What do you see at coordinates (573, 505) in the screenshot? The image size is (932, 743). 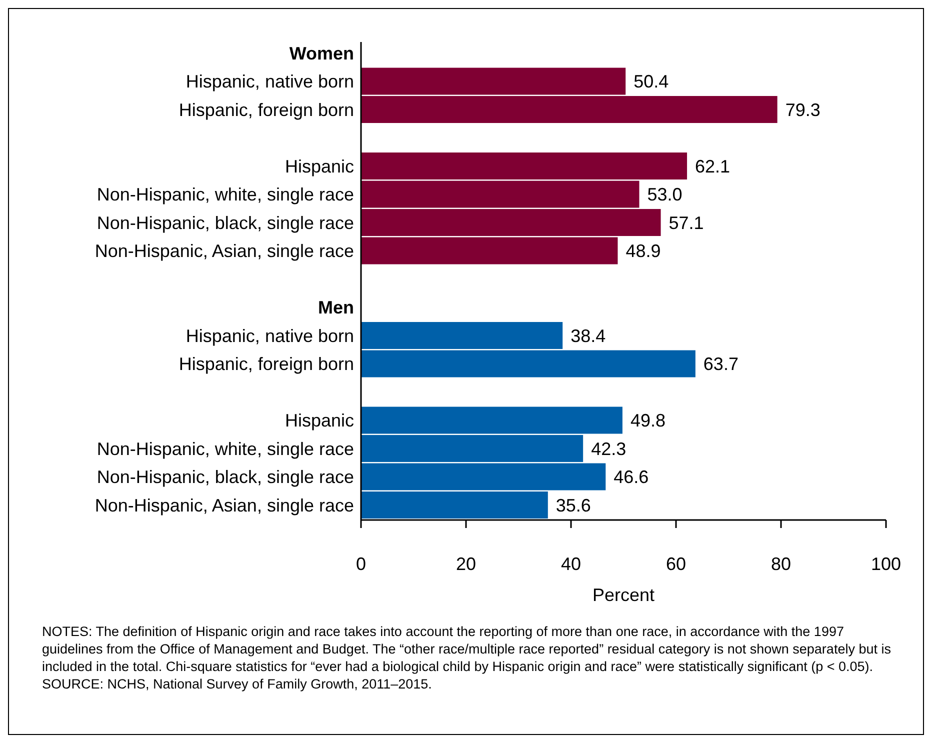 I see `data-label: 35.6` at bounding box center [573, 505].